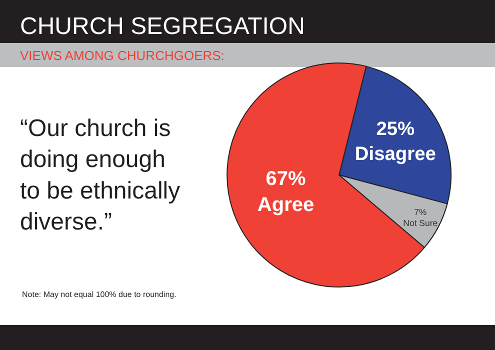  What do you see at coordinates (395, 154) in the screenshot?
I see `slice-label: Disagree` at bounding box center [395, 154].